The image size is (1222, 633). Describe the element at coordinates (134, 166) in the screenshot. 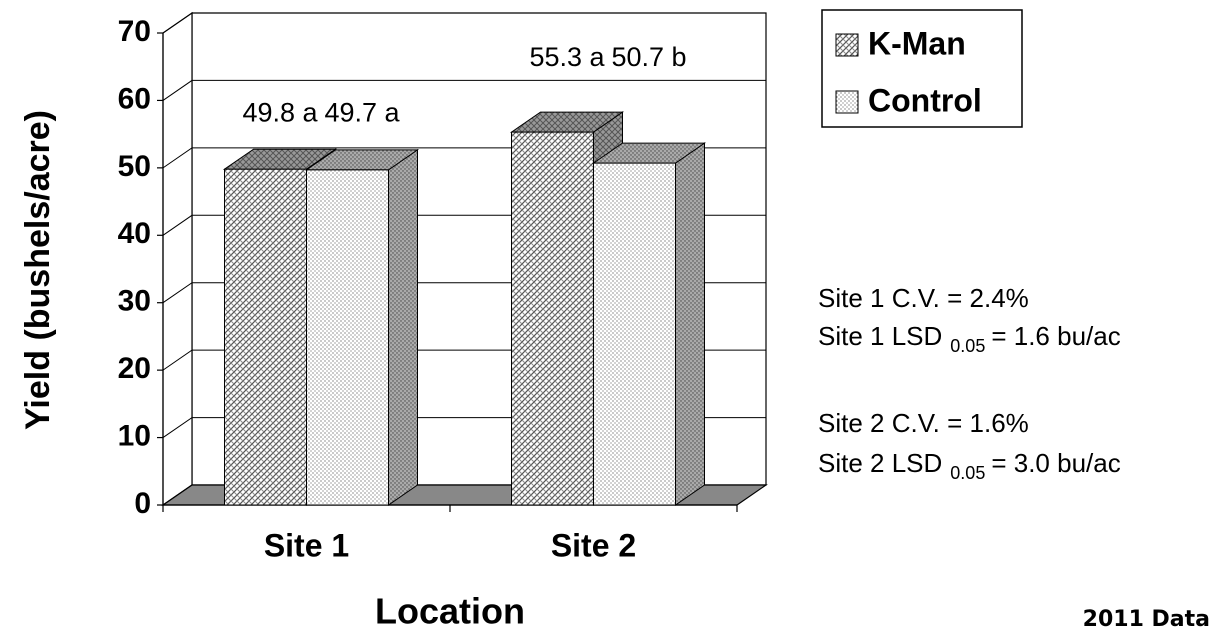

I see `y-tick-label: 50` at that location.